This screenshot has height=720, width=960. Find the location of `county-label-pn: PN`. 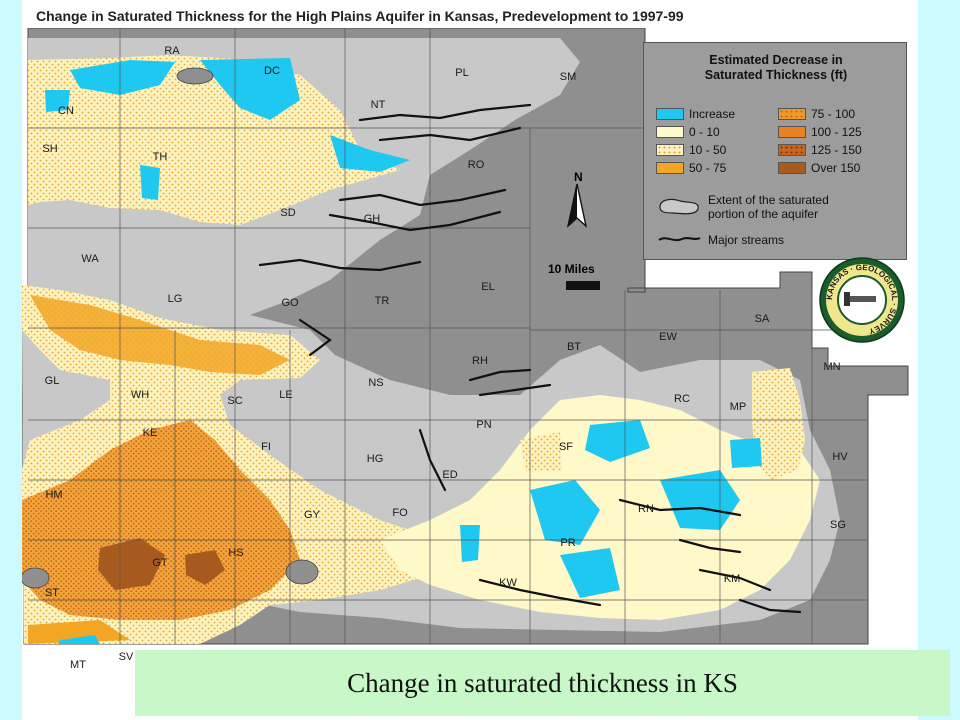

county-label-pn: PN is located at coordinates (483, 425).